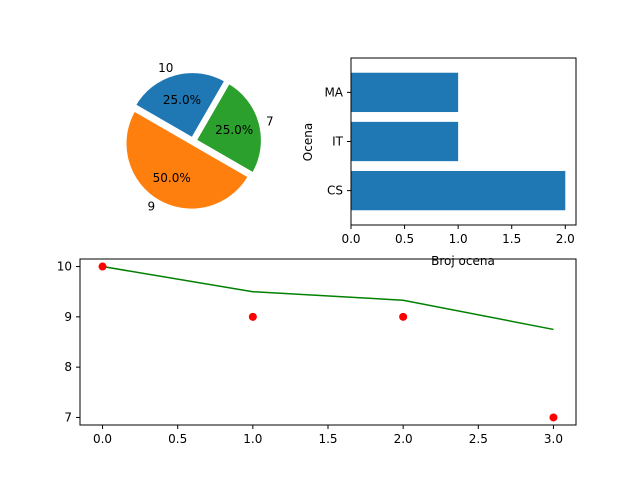  What do you see at coordinates (463, 261) in the screenshot?
I see `bar-x-axis-label: Broj ocena` at bounding box center [463, 261].